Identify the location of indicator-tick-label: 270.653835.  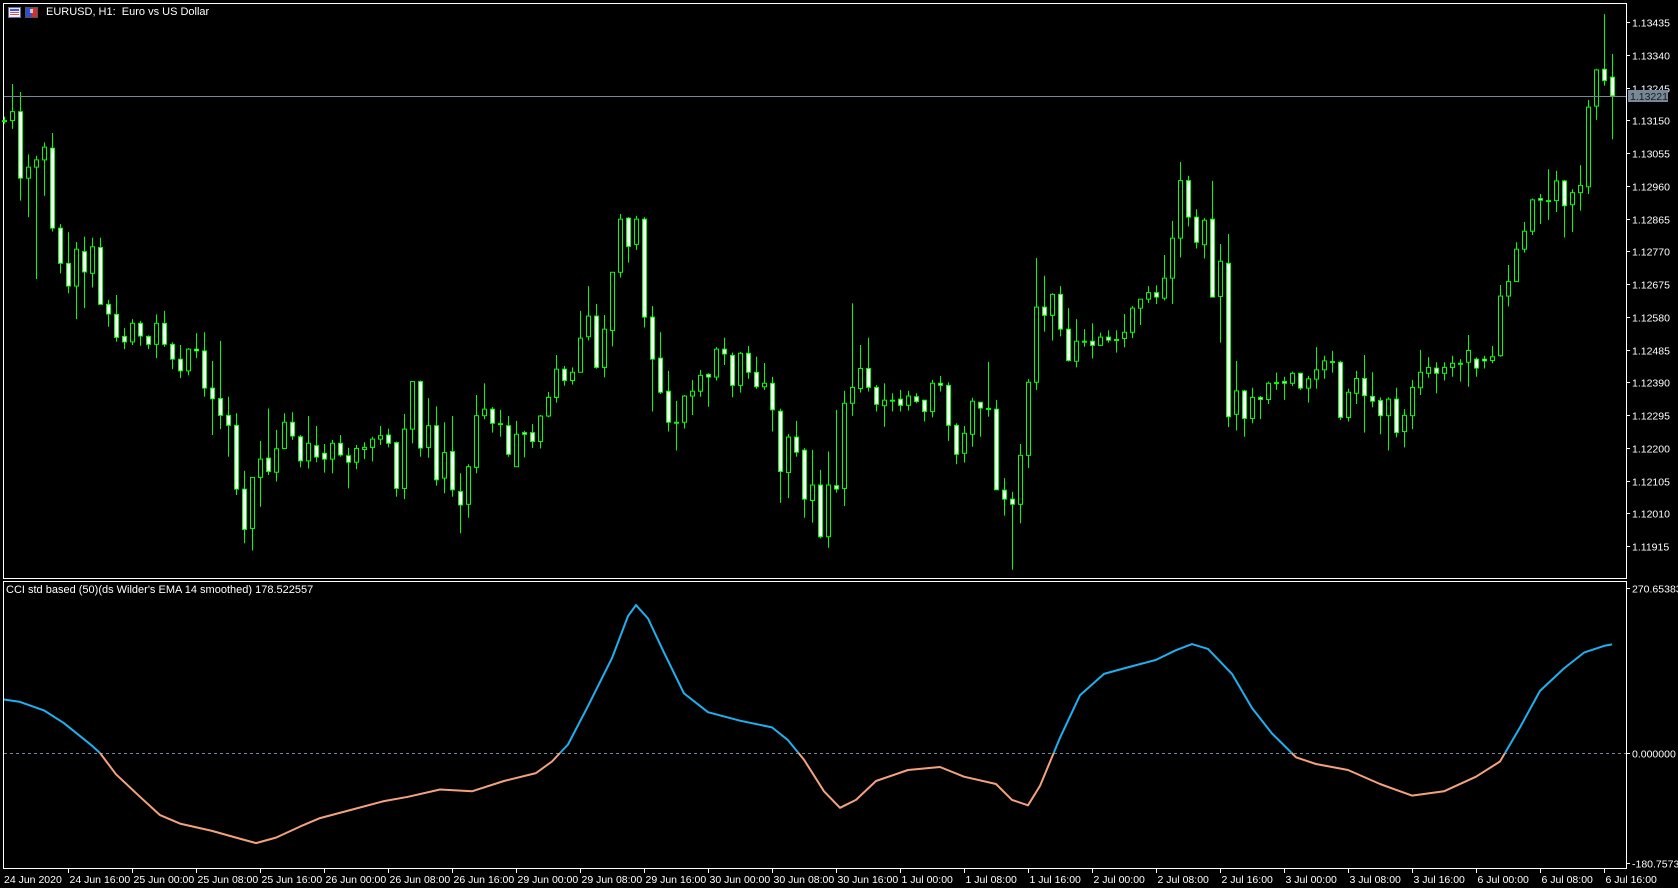
(1655, 590).